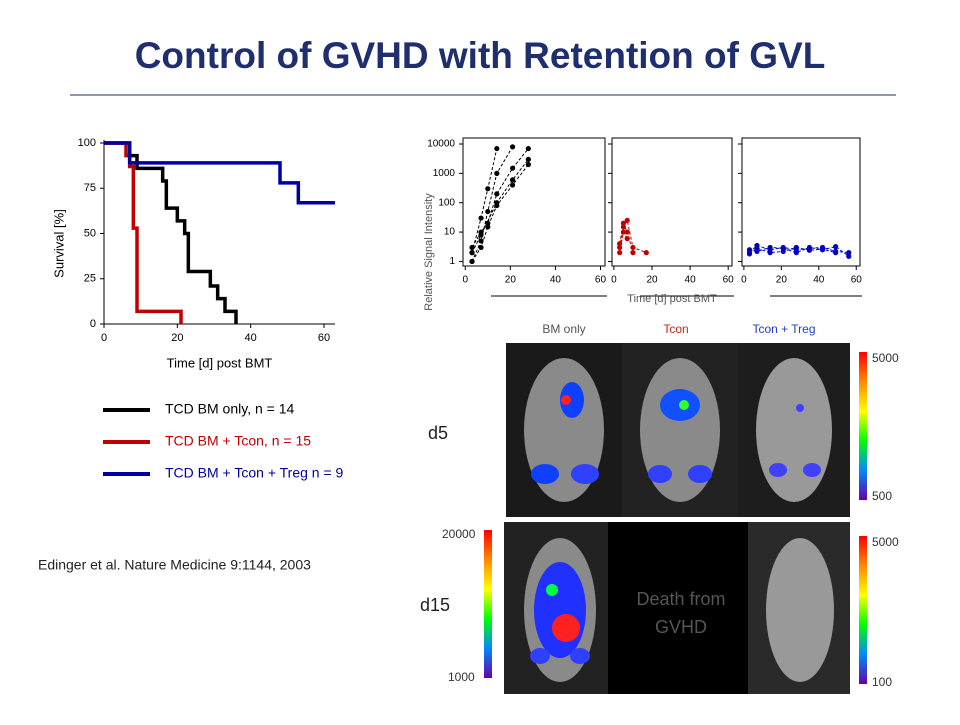 The image size is (960, 725). What do you see at coordinates (429, 252) in the screenshot?
I see `y-axis-label: Relative Signal Intensity` at bounding box center [429, 252].